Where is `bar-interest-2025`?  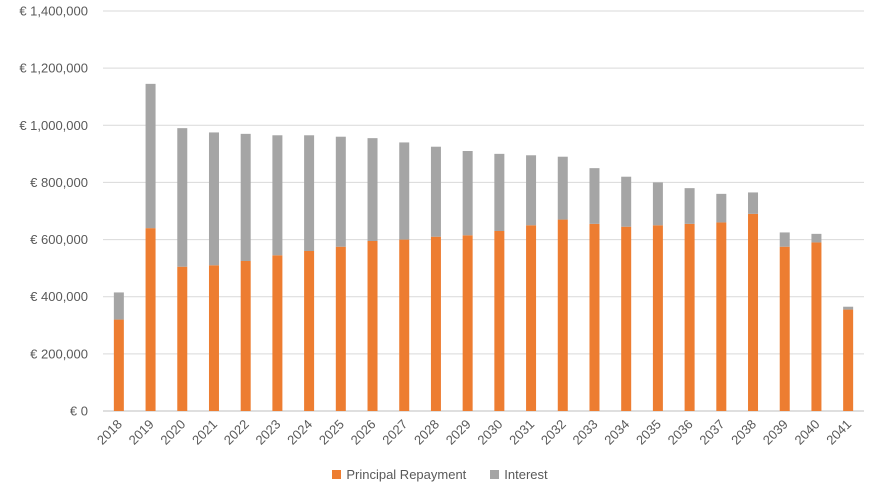
bar-interest-2025 is located at coordinates (340, 191).